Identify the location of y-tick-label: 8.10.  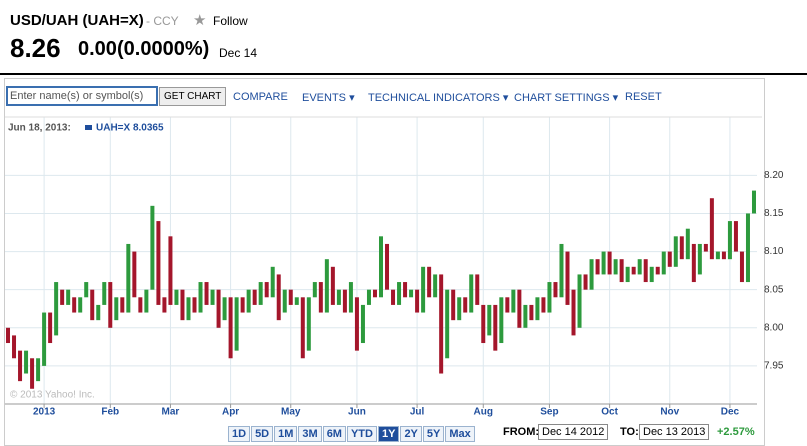
(774, 251).